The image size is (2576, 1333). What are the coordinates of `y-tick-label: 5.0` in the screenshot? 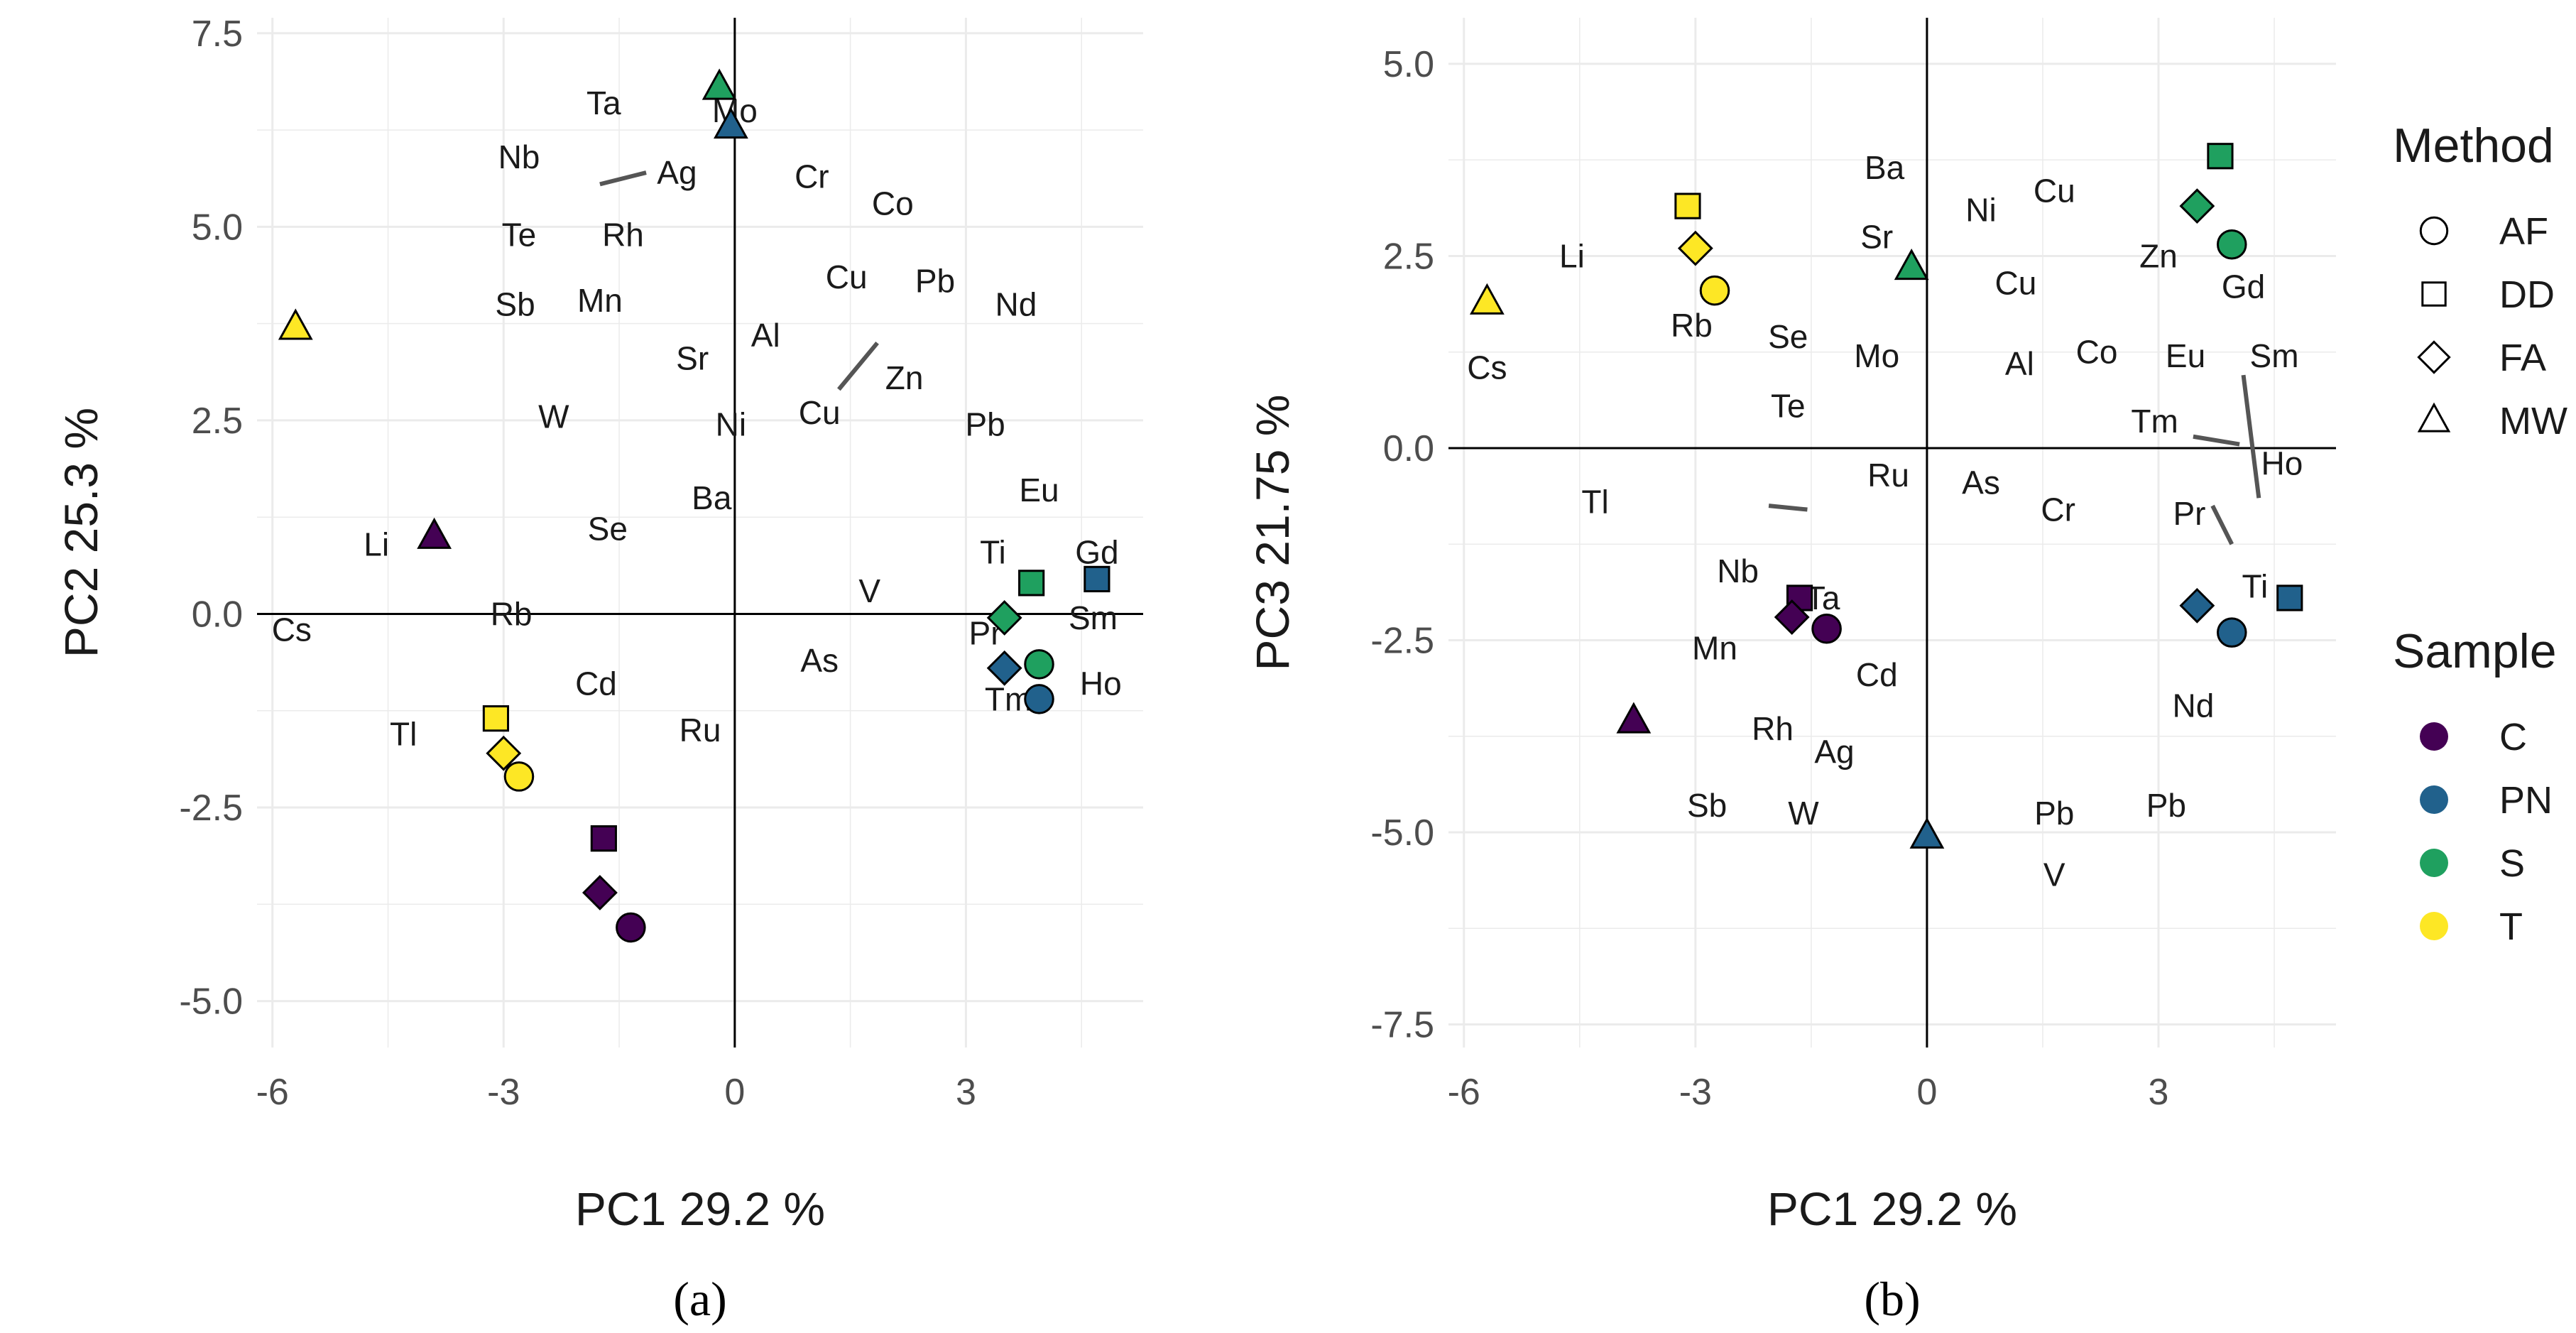 It's located at (217, 227).